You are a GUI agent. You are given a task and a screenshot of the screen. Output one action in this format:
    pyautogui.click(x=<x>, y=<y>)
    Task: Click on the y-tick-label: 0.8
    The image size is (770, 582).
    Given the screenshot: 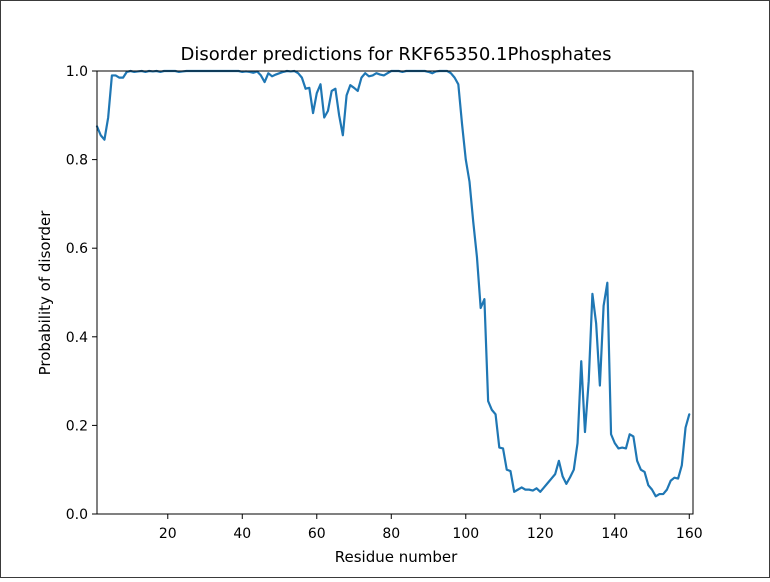 What is the action you would take?
    pyautogui.click(x=77, y=161)
    